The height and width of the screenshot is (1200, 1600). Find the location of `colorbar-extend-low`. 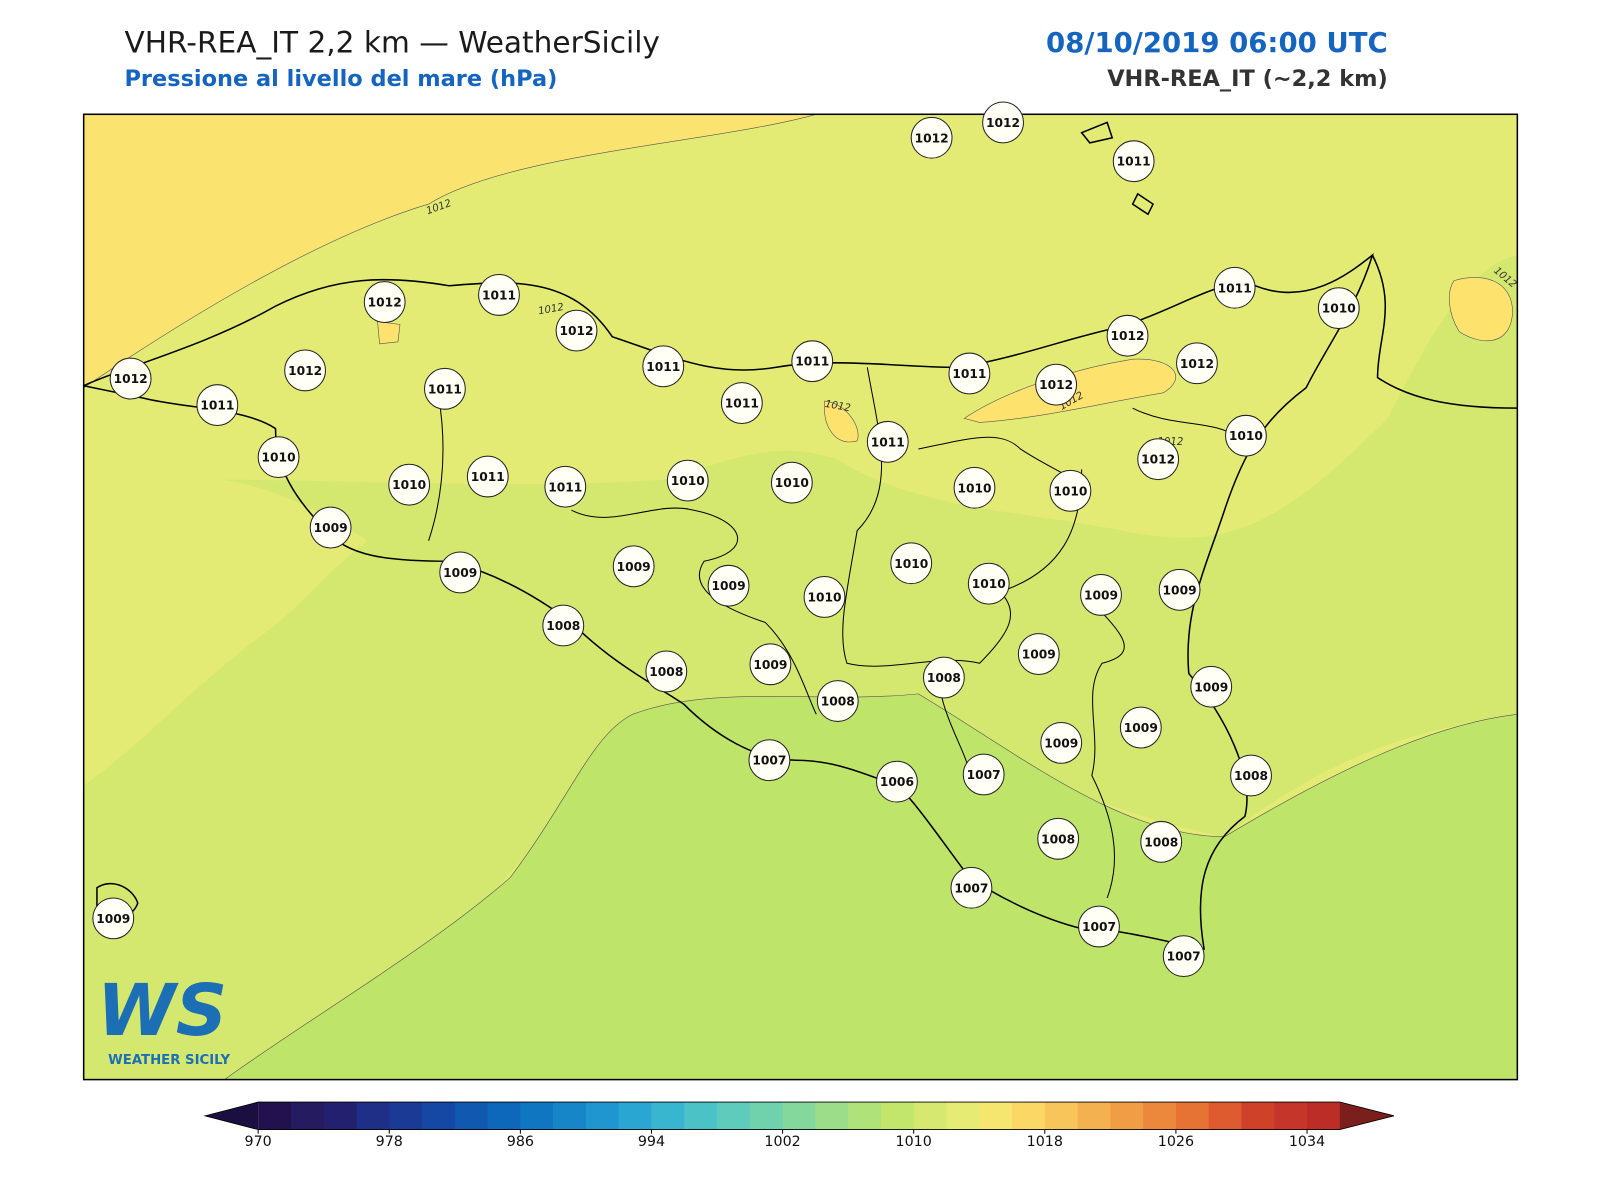

colorbar-extend-low is located at coordinates (232, 1116).